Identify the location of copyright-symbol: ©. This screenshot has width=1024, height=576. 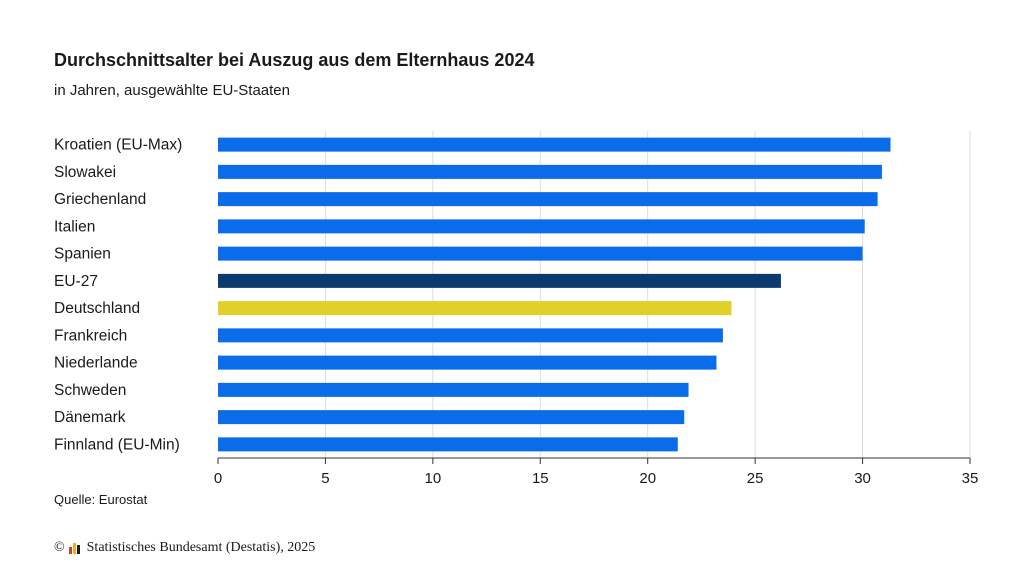
(59, 547).